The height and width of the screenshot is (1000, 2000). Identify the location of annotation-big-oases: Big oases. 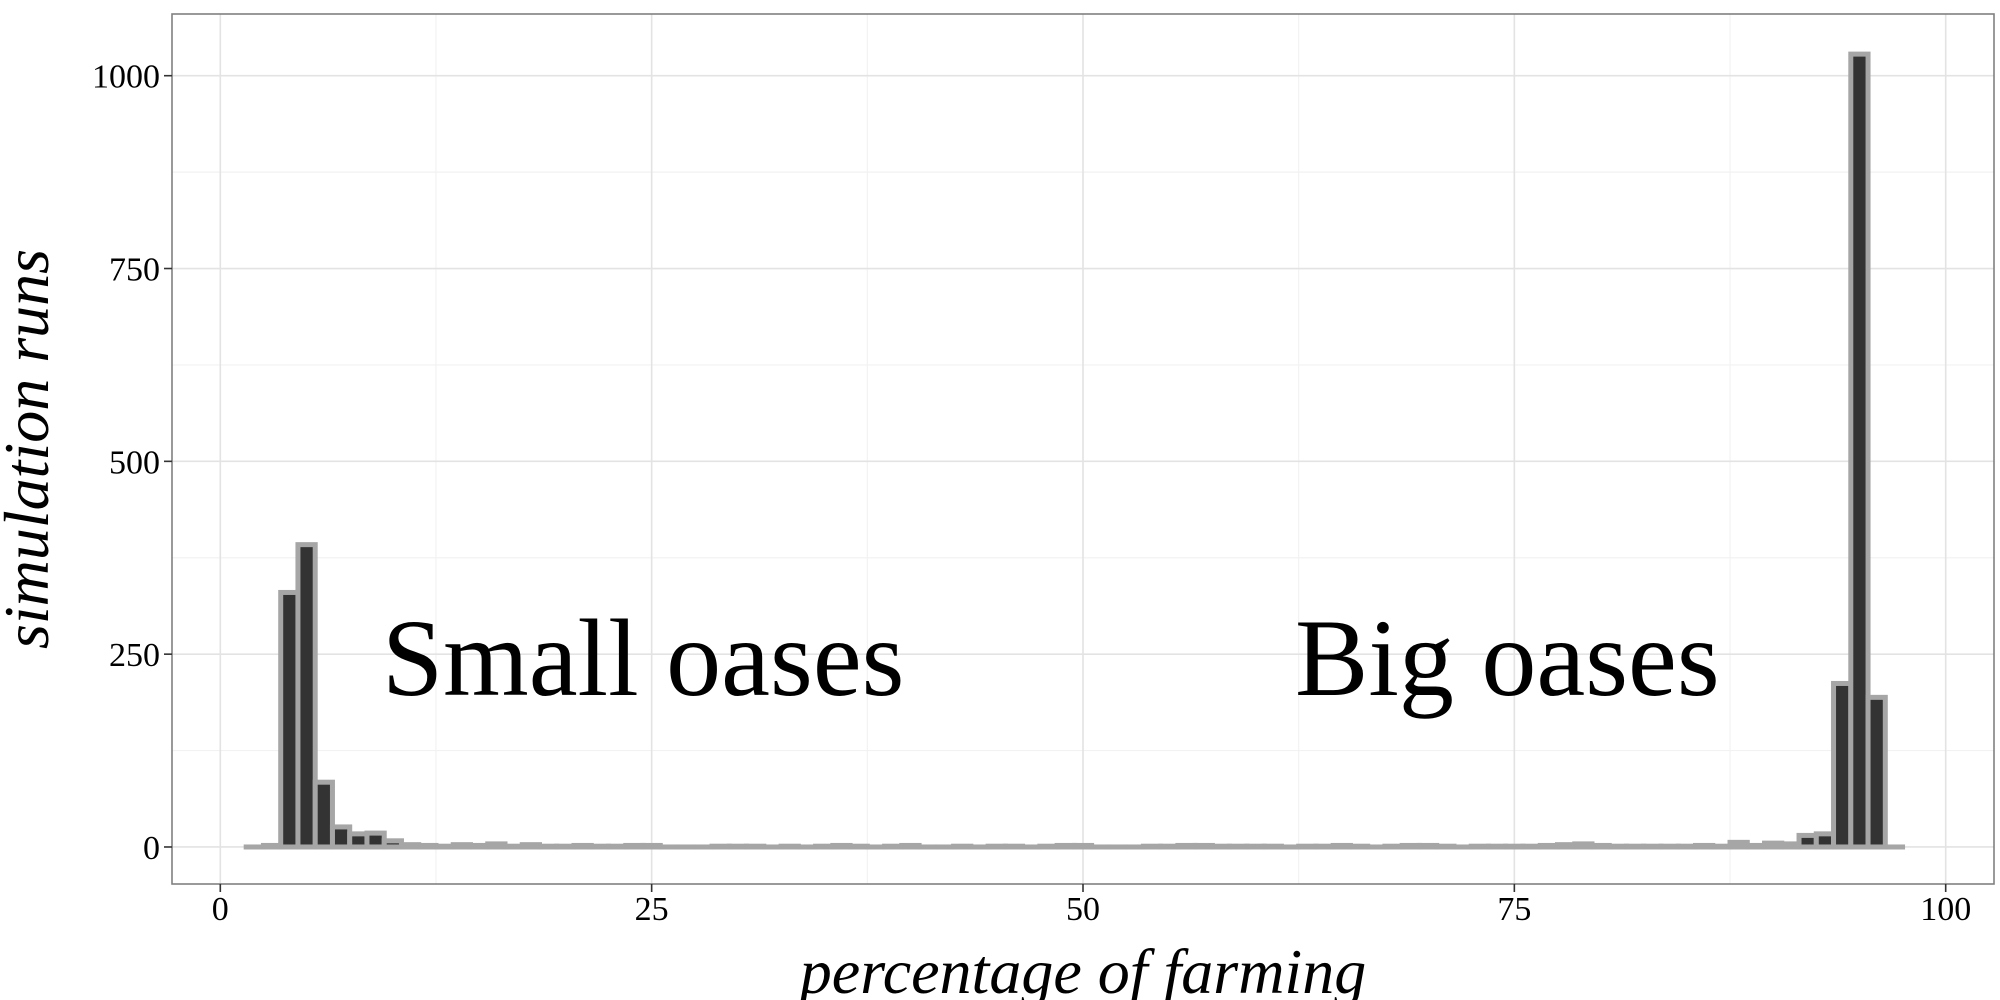
(1507, 658).